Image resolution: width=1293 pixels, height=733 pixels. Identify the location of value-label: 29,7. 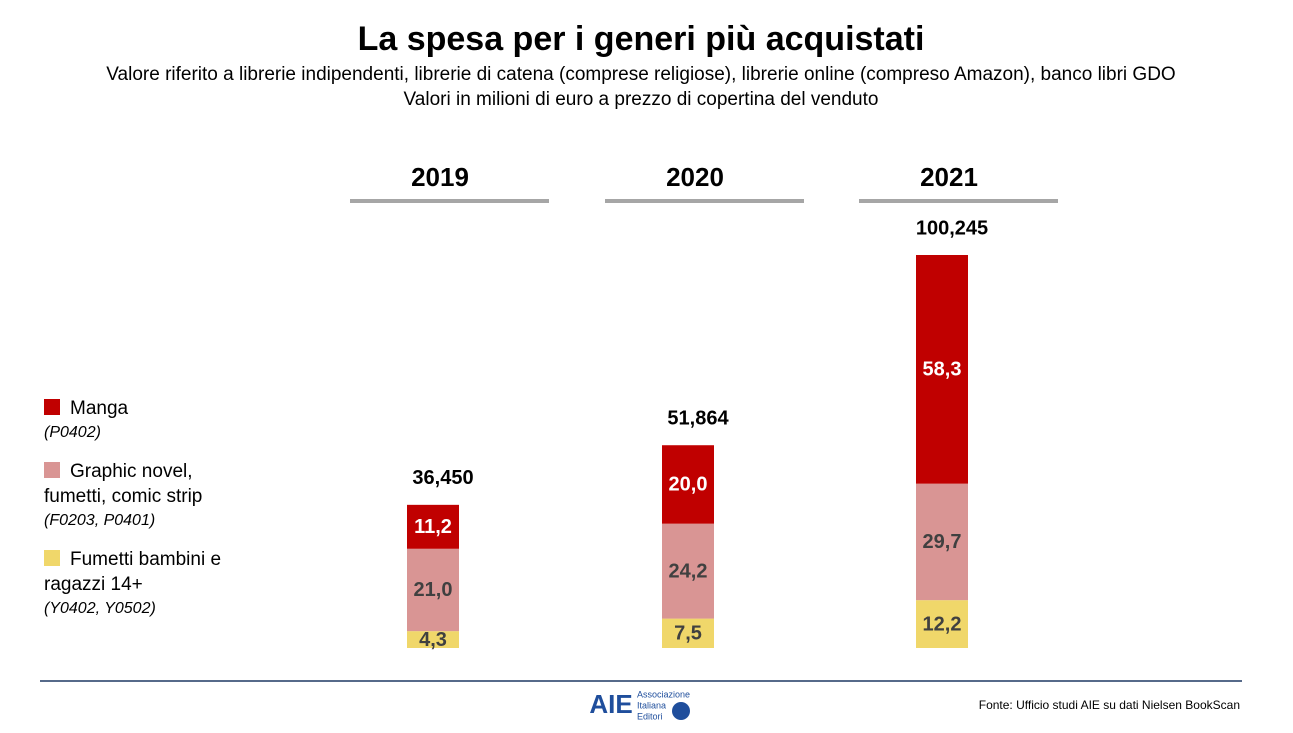
(942, 542).